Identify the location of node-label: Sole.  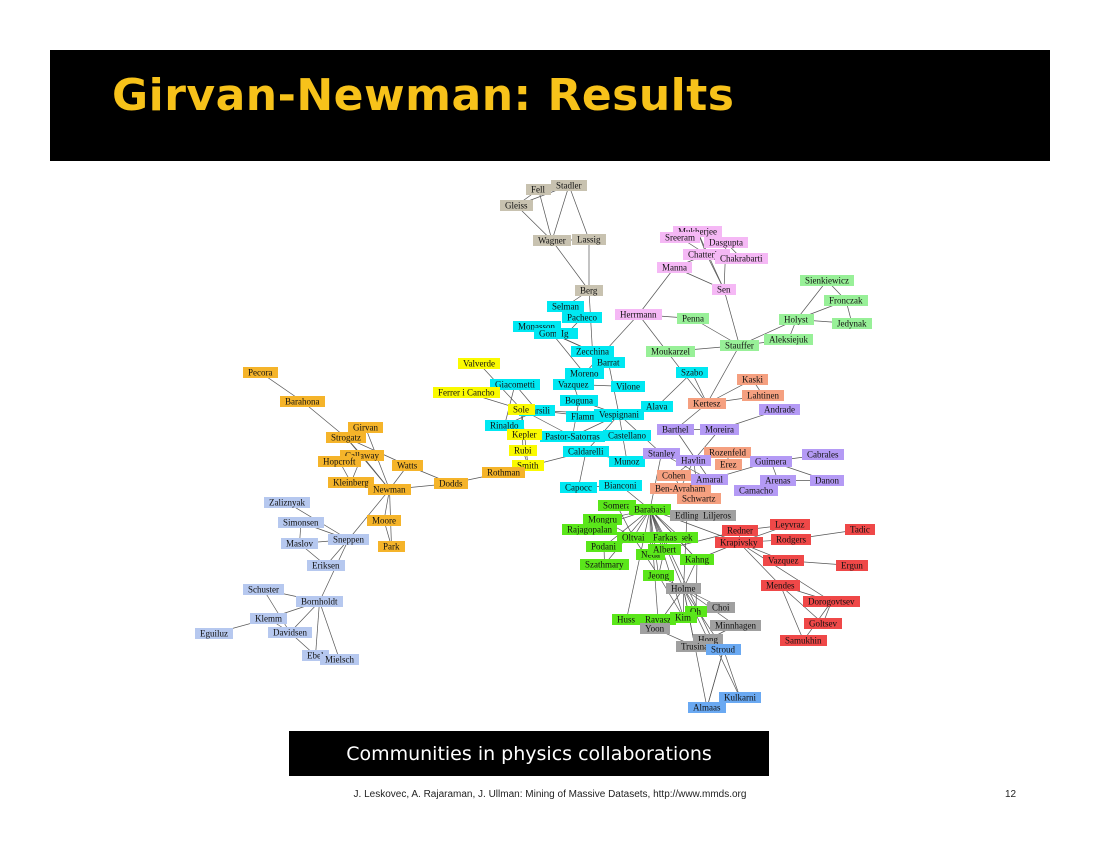
(521, 410).